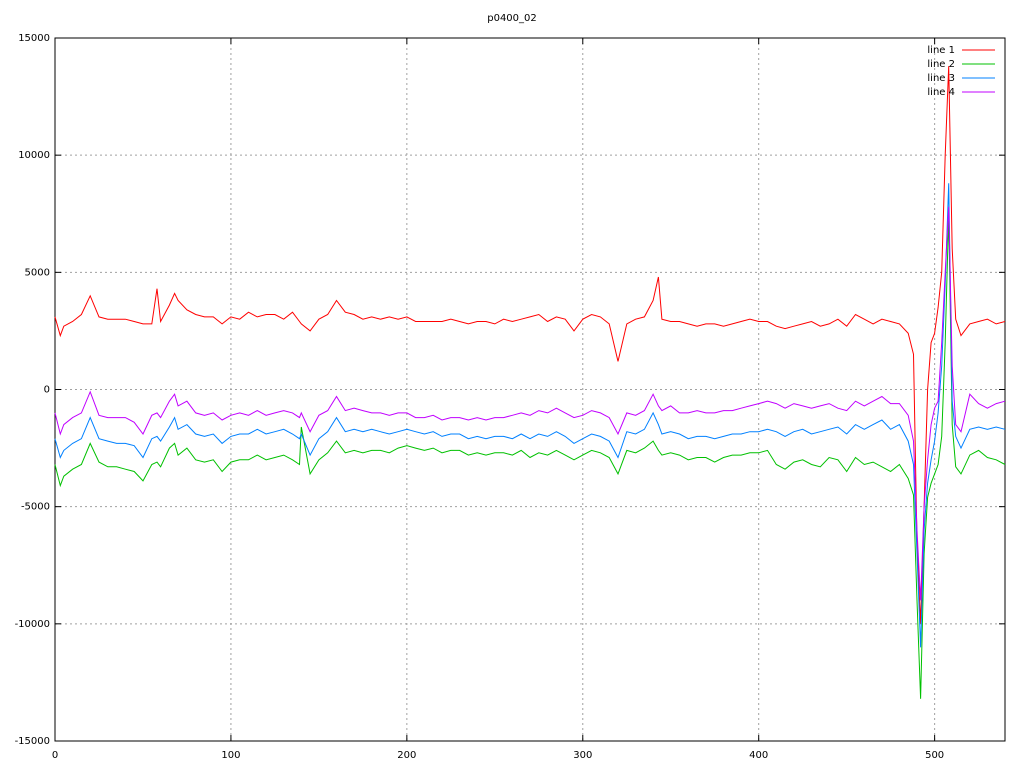 The width and height of the screenshot is (1024, 768). Describe the element at coordinates (406, 755) in the screenshot. I see `x-tick-label: 200` at that location.